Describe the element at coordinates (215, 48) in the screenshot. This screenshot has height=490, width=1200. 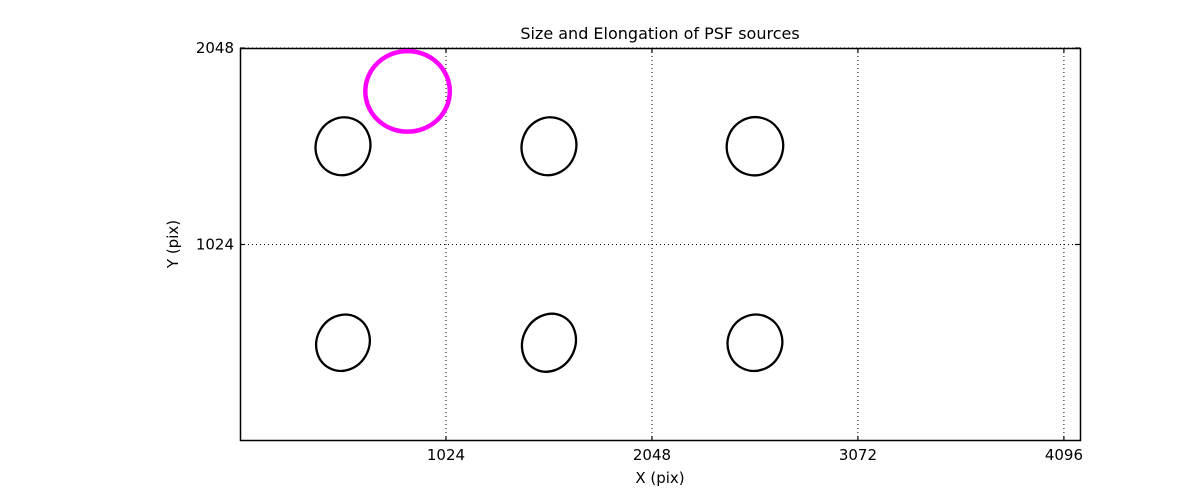
I see `y-tick-label: 2048` at that location.